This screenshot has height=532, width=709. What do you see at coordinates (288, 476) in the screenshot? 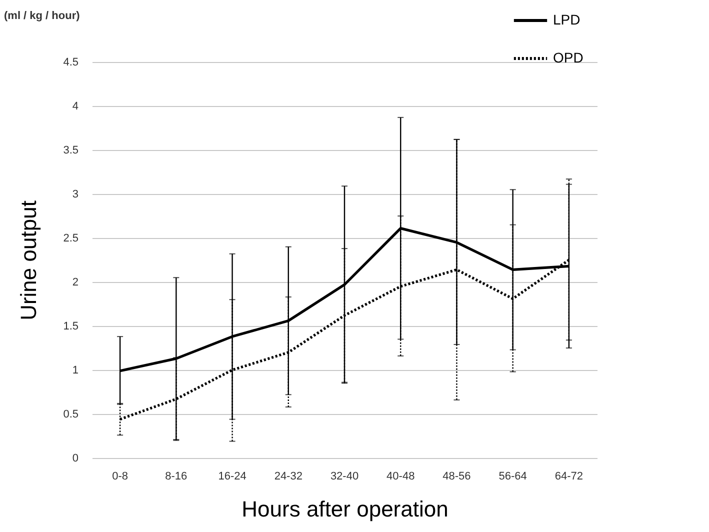
I see `x-tick-label: 24-32` at bounding box center [288, 476].